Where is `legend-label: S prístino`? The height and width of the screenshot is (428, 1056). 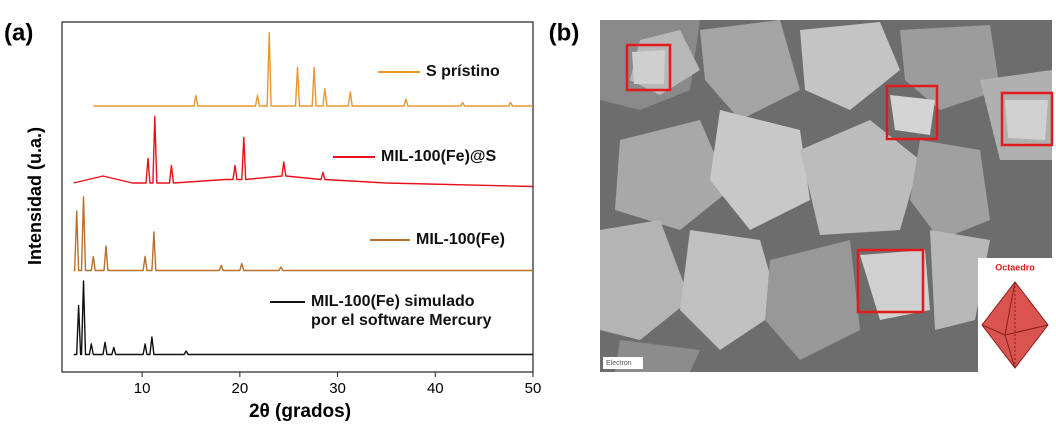 legend-label: S prístino is located at coordinates (463, 71).